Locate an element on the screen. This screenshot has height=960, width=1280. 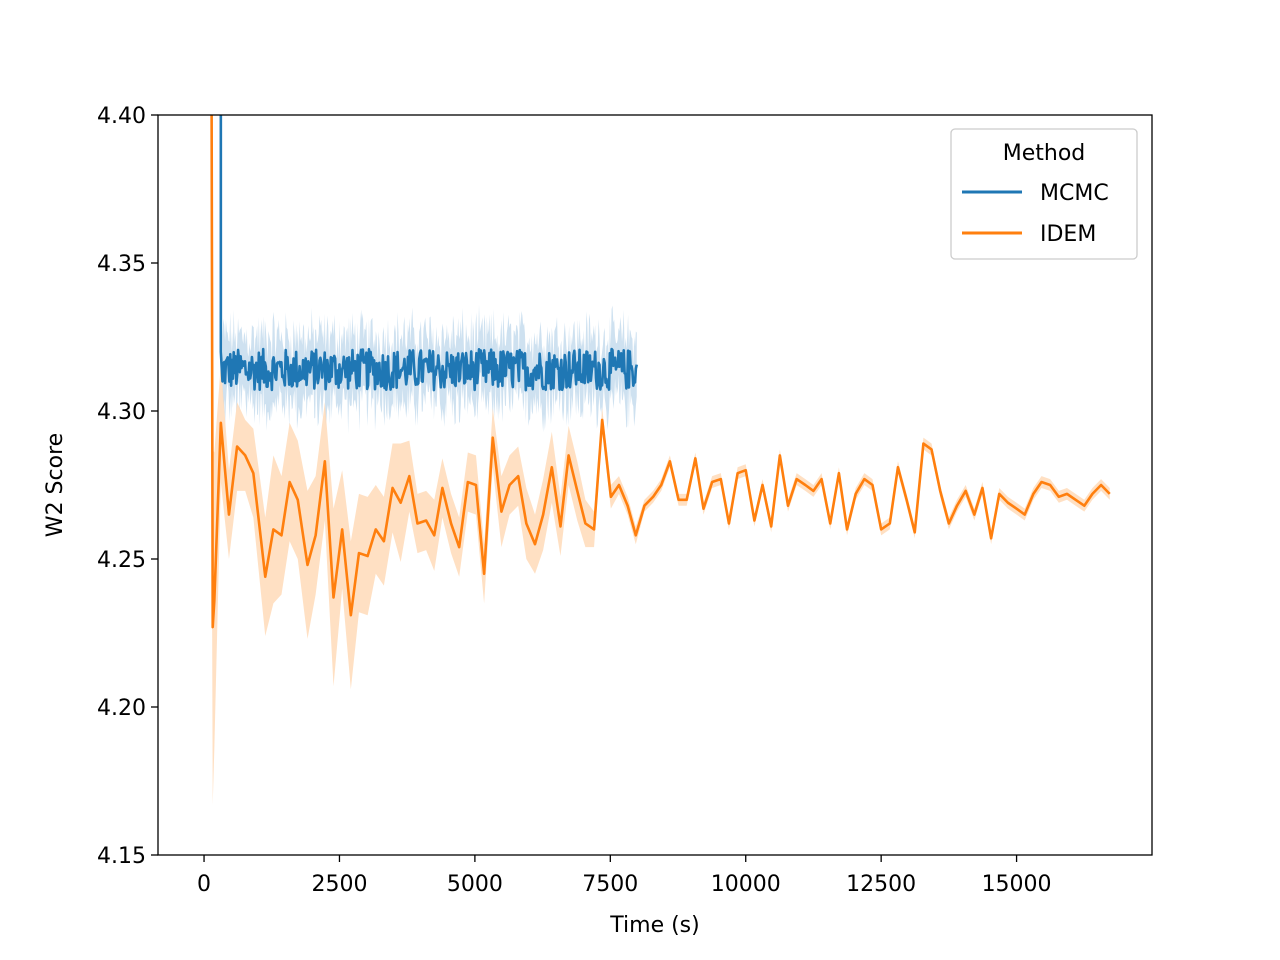
y-axis-label: W2 Score is located at coordinates (55, 485).